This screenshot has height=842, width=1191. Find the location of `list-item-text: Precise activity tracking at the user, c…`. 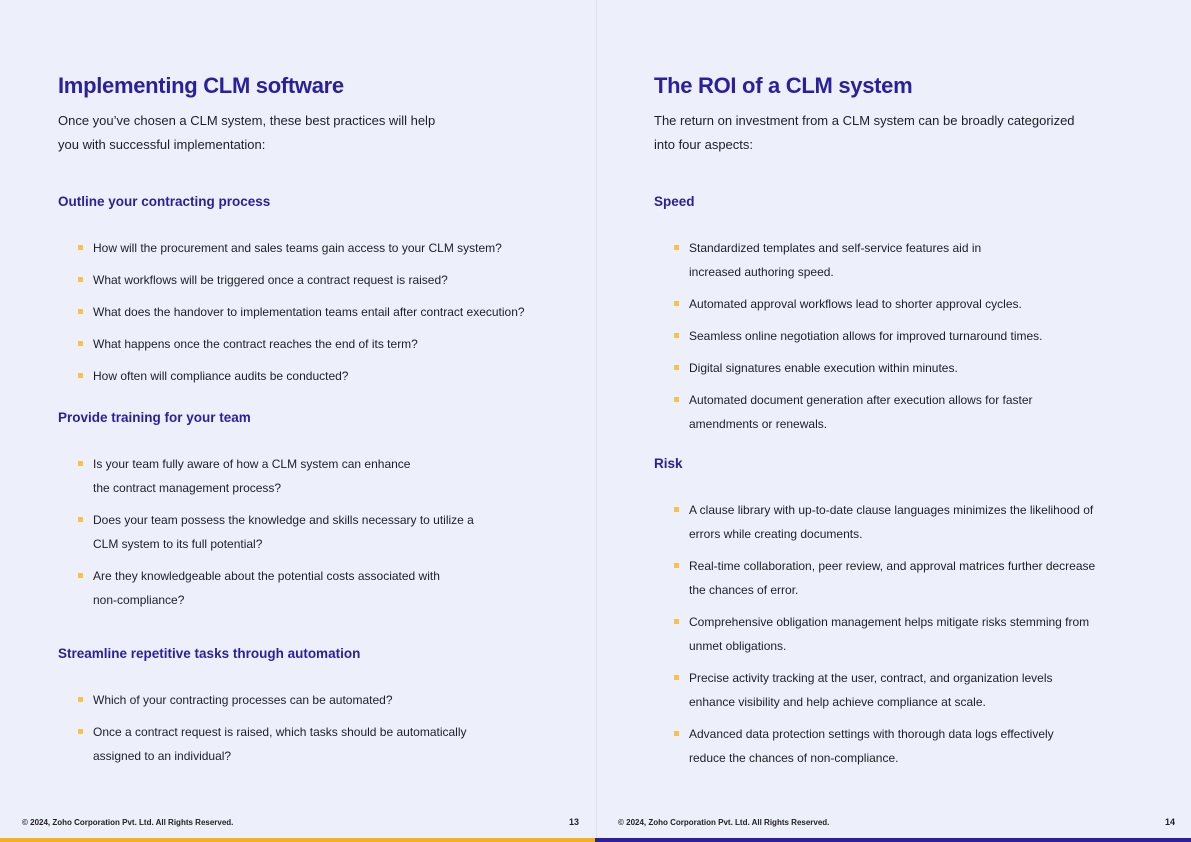

list-item-text: Precise activity tracking at the user, c… is located at coordinates (871, 690).